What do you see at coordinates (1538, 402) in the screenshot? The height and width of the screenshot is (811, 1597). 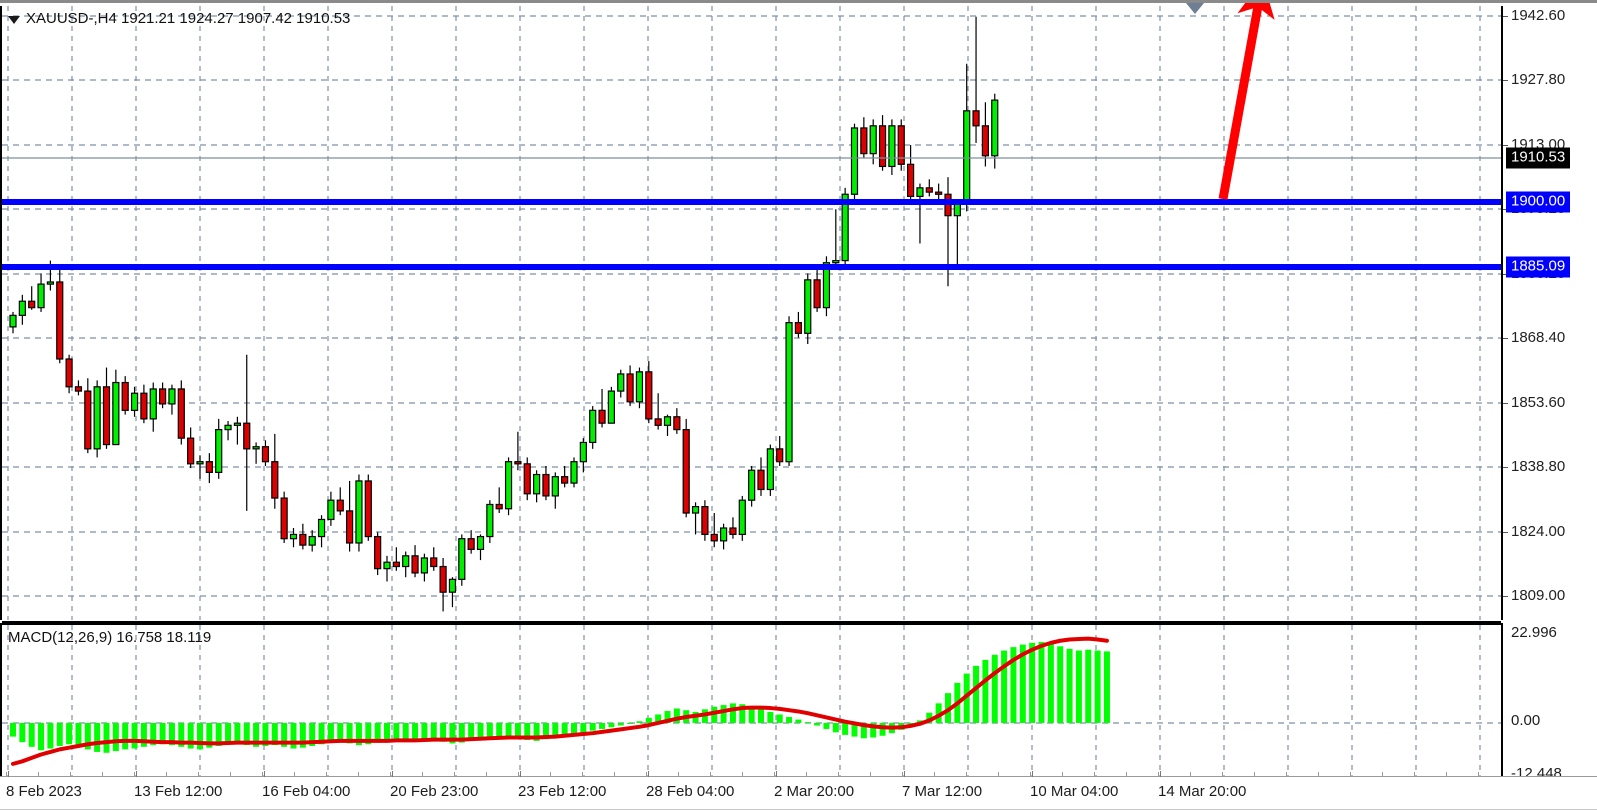 I see `price-tick-label: 1853.60` at bounding box center [1538, 402].